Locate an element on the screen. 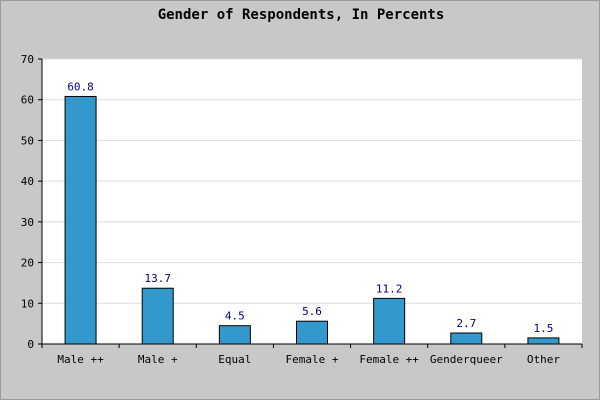  y-tick-label: 60 is located at coordinates (27, 100).